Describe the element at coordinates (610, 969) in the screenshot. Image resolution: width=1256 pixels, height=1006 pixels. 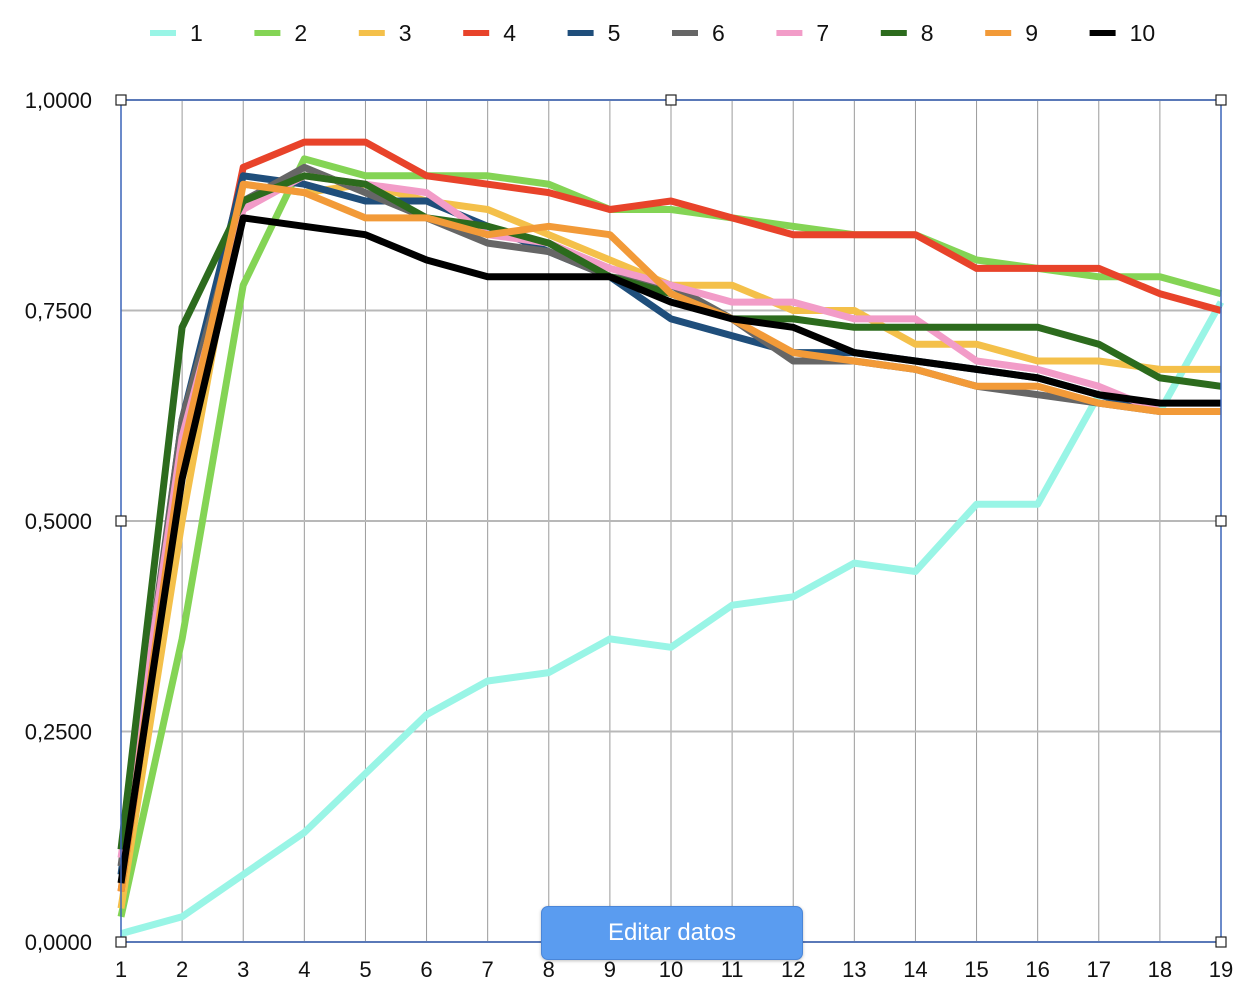
I see `x-tick-label: 9` at that location.